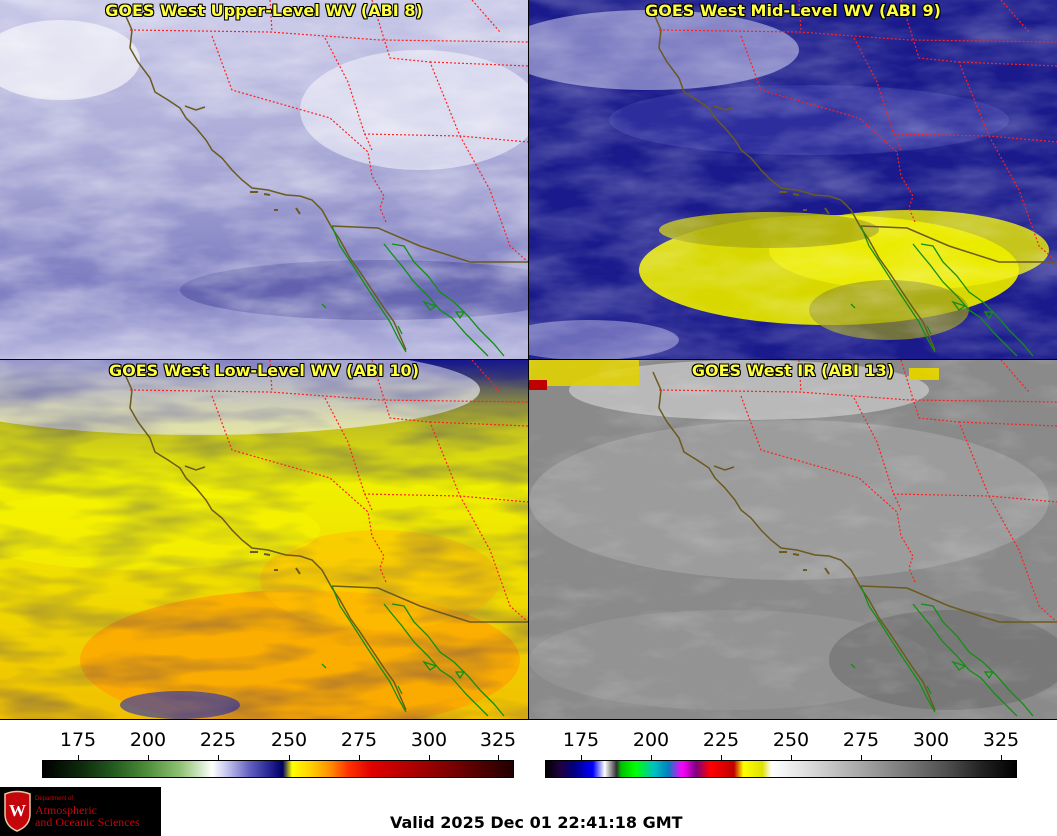 This screenshot has height=836, width=1057. I want to click on ir-tick-label: 200, so click(651, 740).